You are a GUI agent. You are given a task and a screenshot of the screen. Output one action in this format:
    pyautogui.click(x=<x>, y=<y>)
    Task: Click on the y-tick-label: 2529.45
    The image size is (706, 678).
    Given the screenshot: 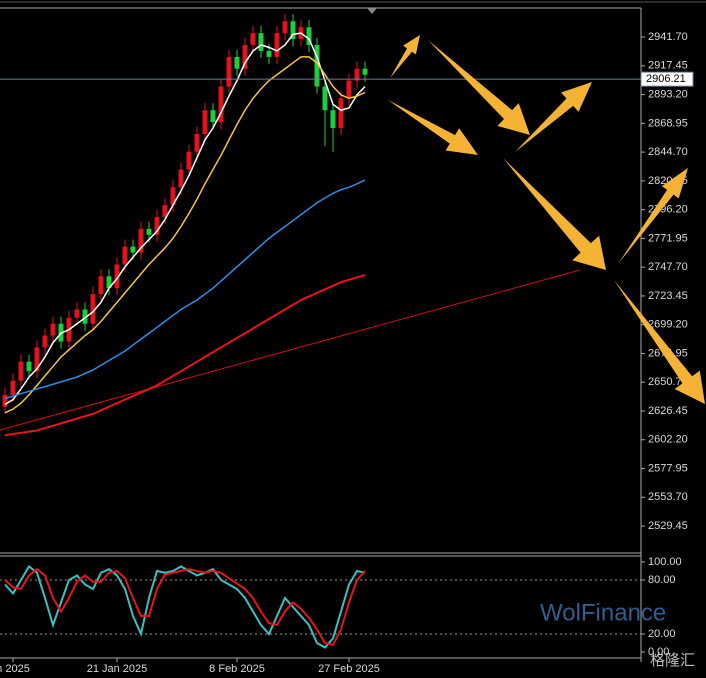 What is the action you would take?
    pyautogui.click(x=668, y=526)
    